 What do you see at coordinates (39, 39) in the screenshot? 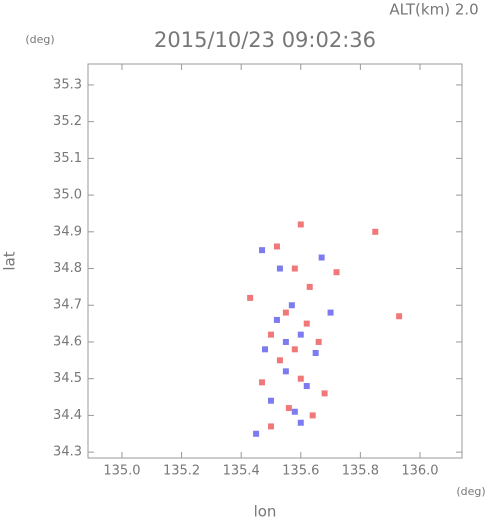
I see `y-unit: (deg)` at bounding box center [39, 39].